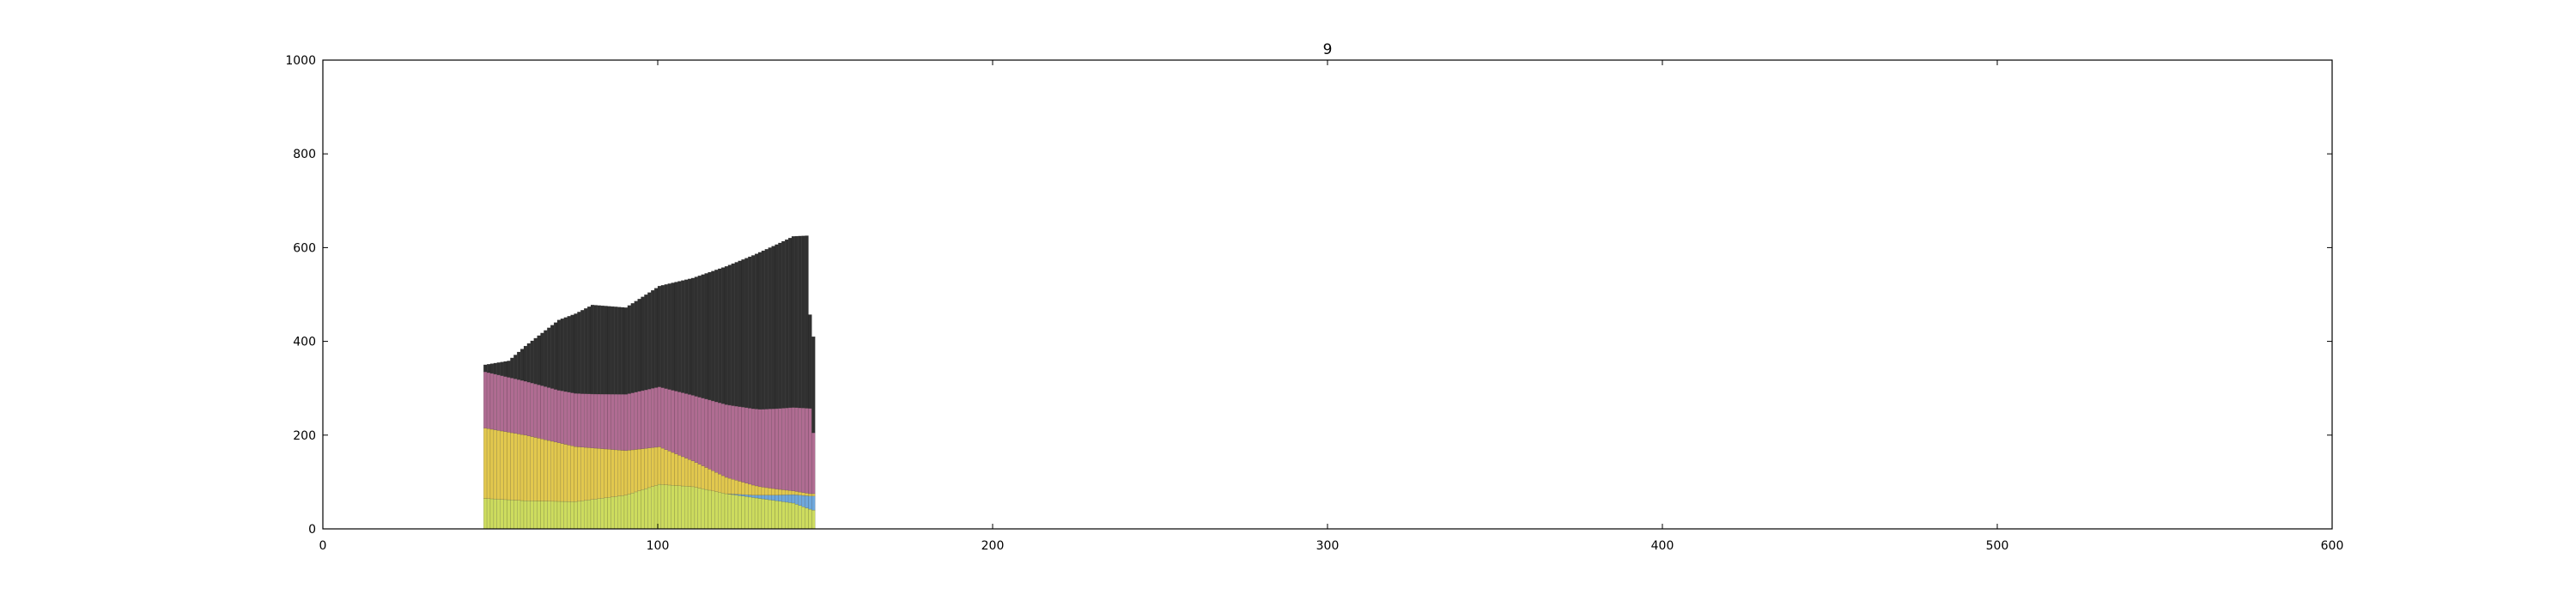 The height and width of the screenshot is (601, 2576). What do you see at coordinates (1997, 546) in the screenshot?
I see `x-tick-label: 500` at bounding box center [1997, 546].